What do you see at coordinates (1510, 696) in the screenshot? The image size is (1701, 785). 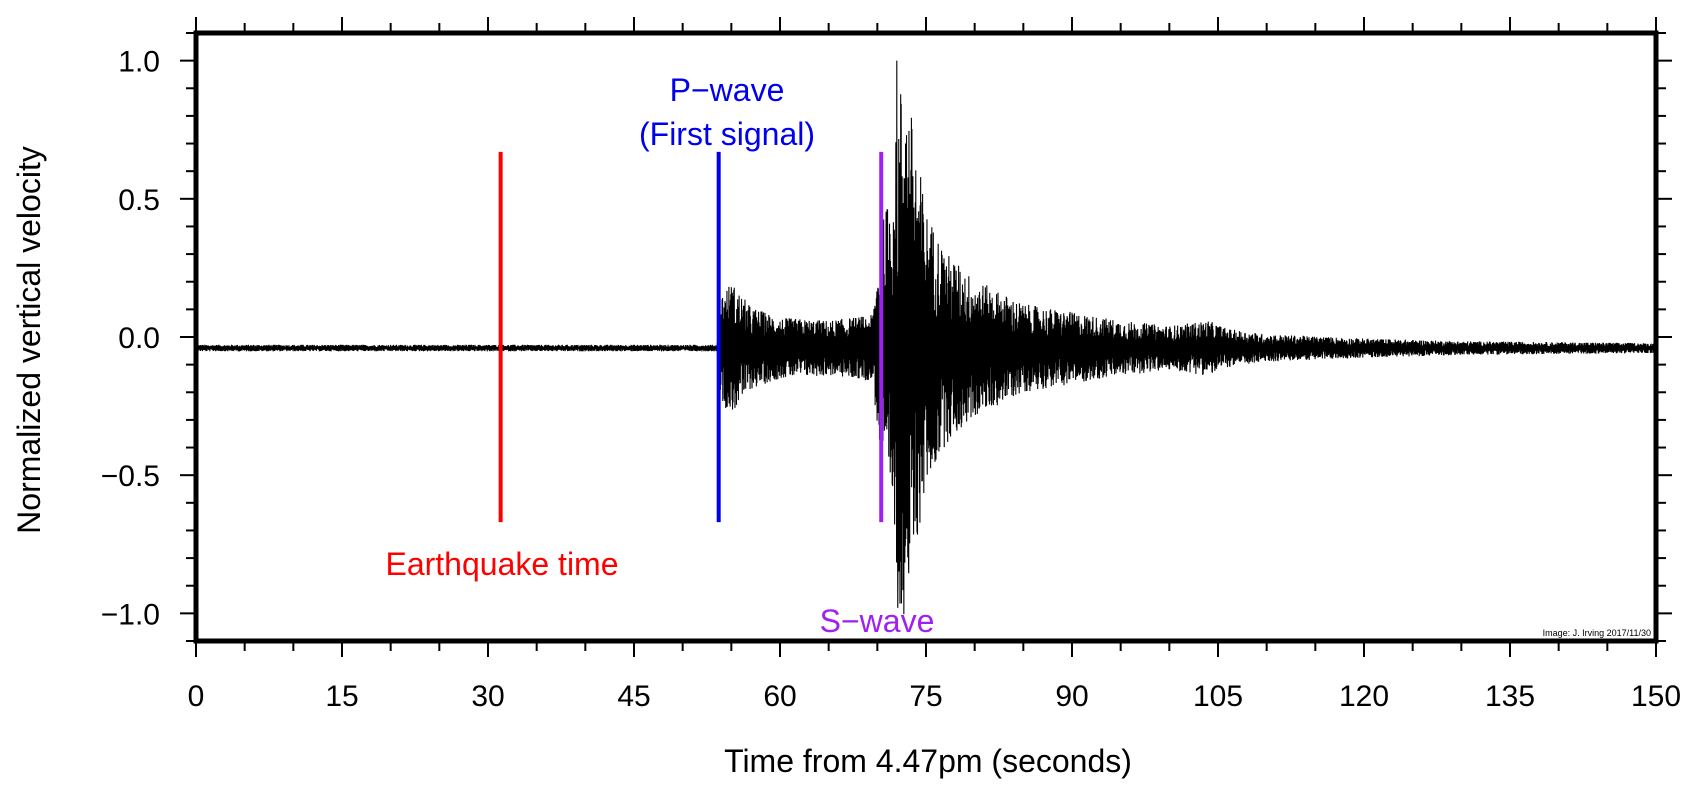 I see `x-tick-label: 135` at bounding box center [1510, 696].